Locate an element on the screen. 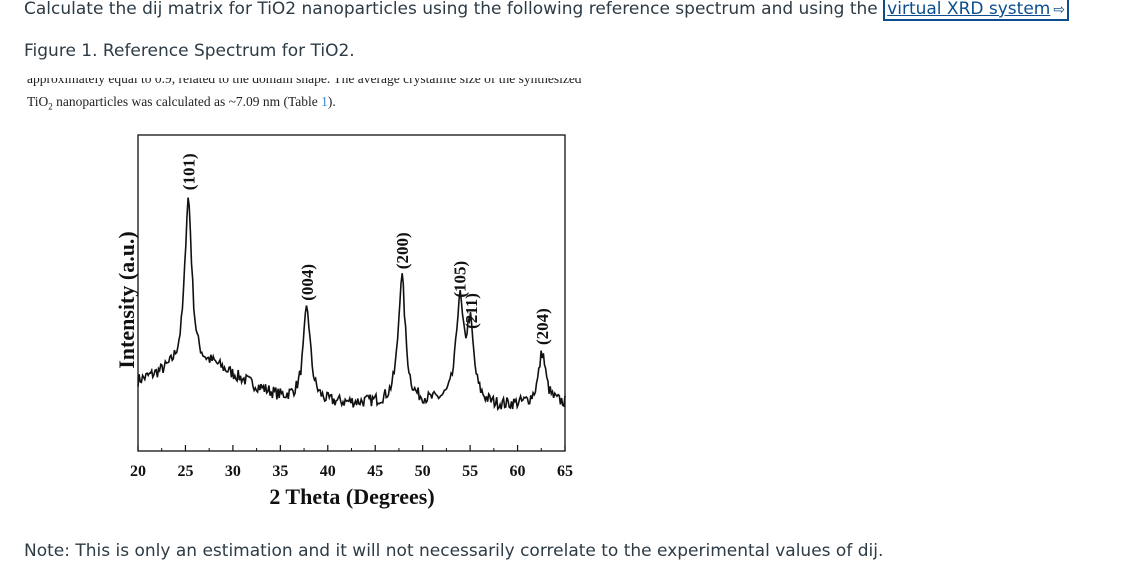 Image resolution: width=1136 pixels, height=567 pixels. table-ref-link: 1 is located at coordinates (324, 101).